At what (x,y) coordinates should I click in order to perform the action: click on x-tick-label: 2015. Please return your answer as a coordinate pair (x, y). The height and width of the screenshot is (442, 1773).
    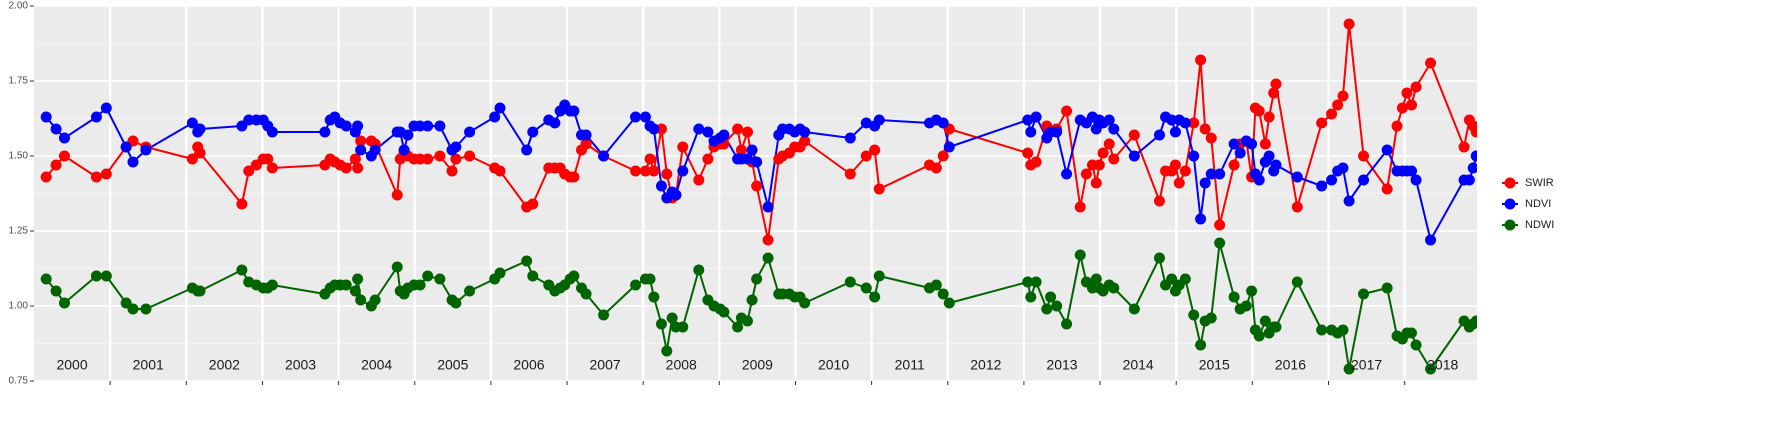
    Looking at the image, I should click on (1214, 365).